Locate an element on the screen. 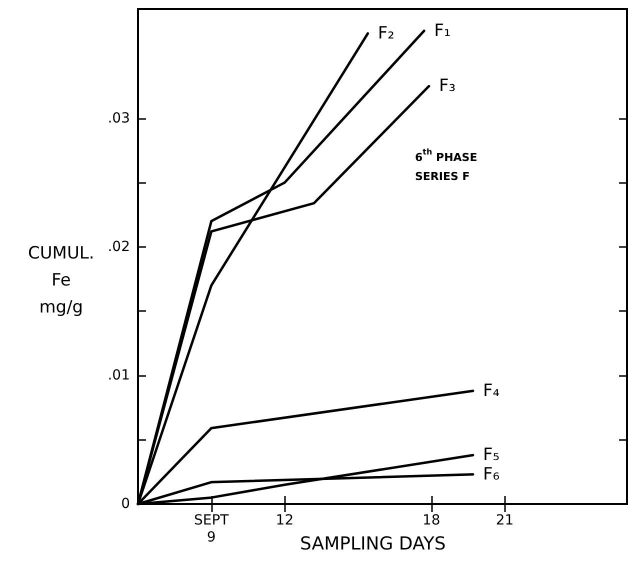 The width and height of the screenshot is (631, 569). series-label: F₃ is located at coordinates (447, 86).